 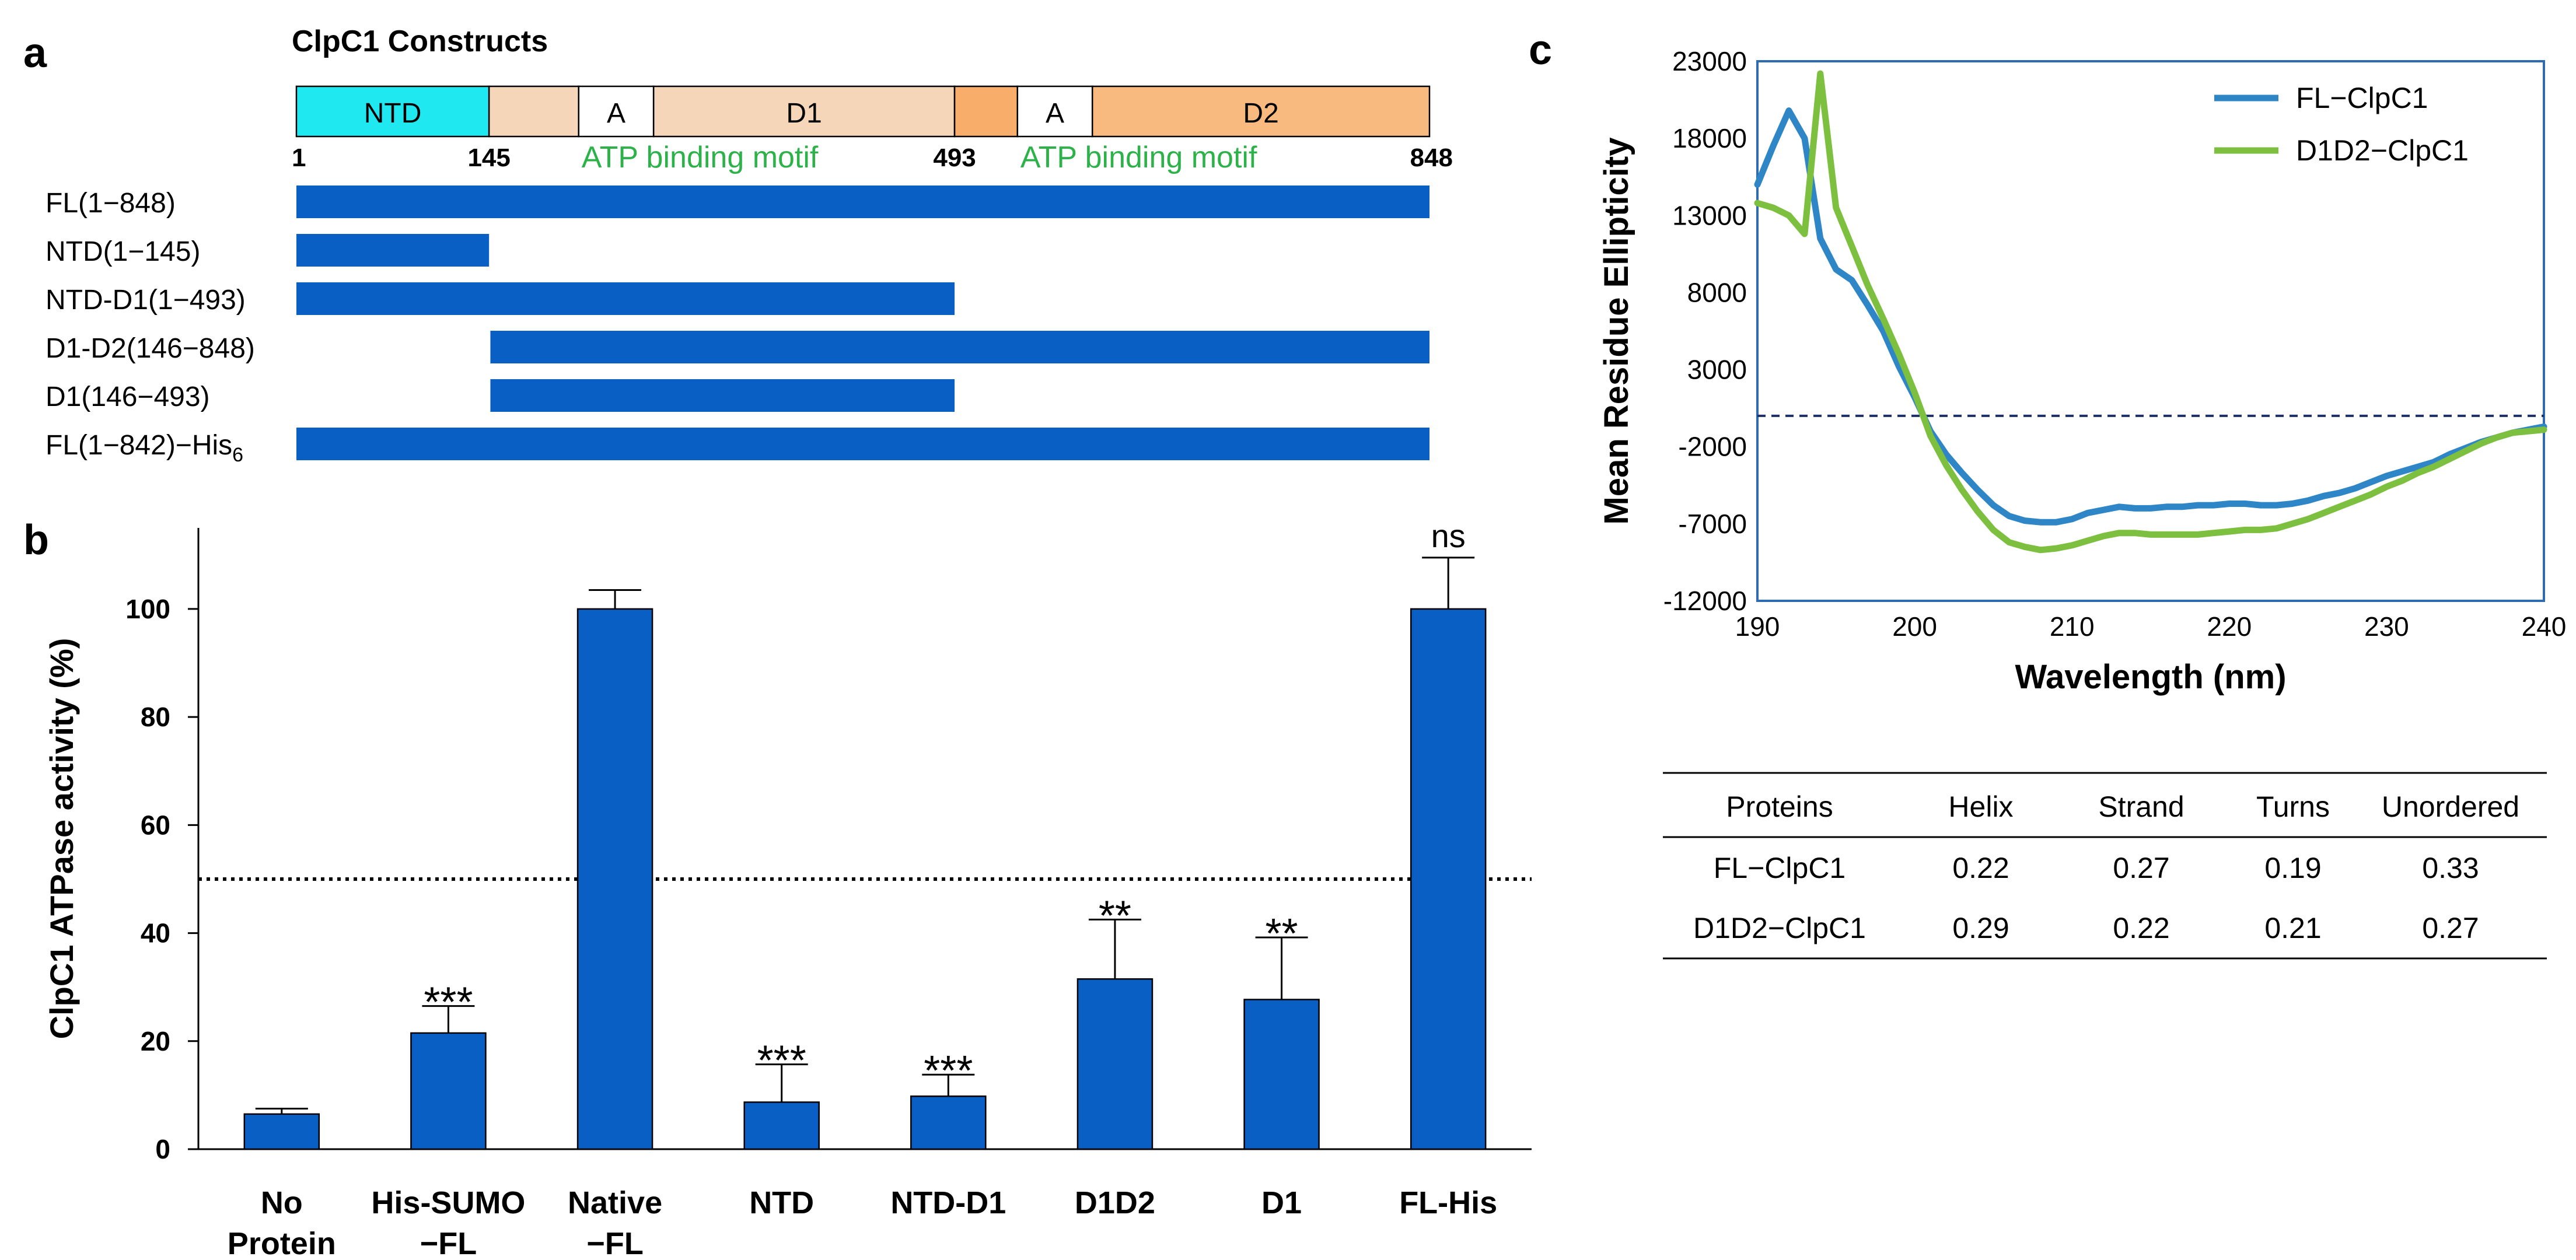 What do you see at coordinates (1431, 158) in the screenshot?
I see `residue-tick-label: 848` at bounding box center [1431, 158].